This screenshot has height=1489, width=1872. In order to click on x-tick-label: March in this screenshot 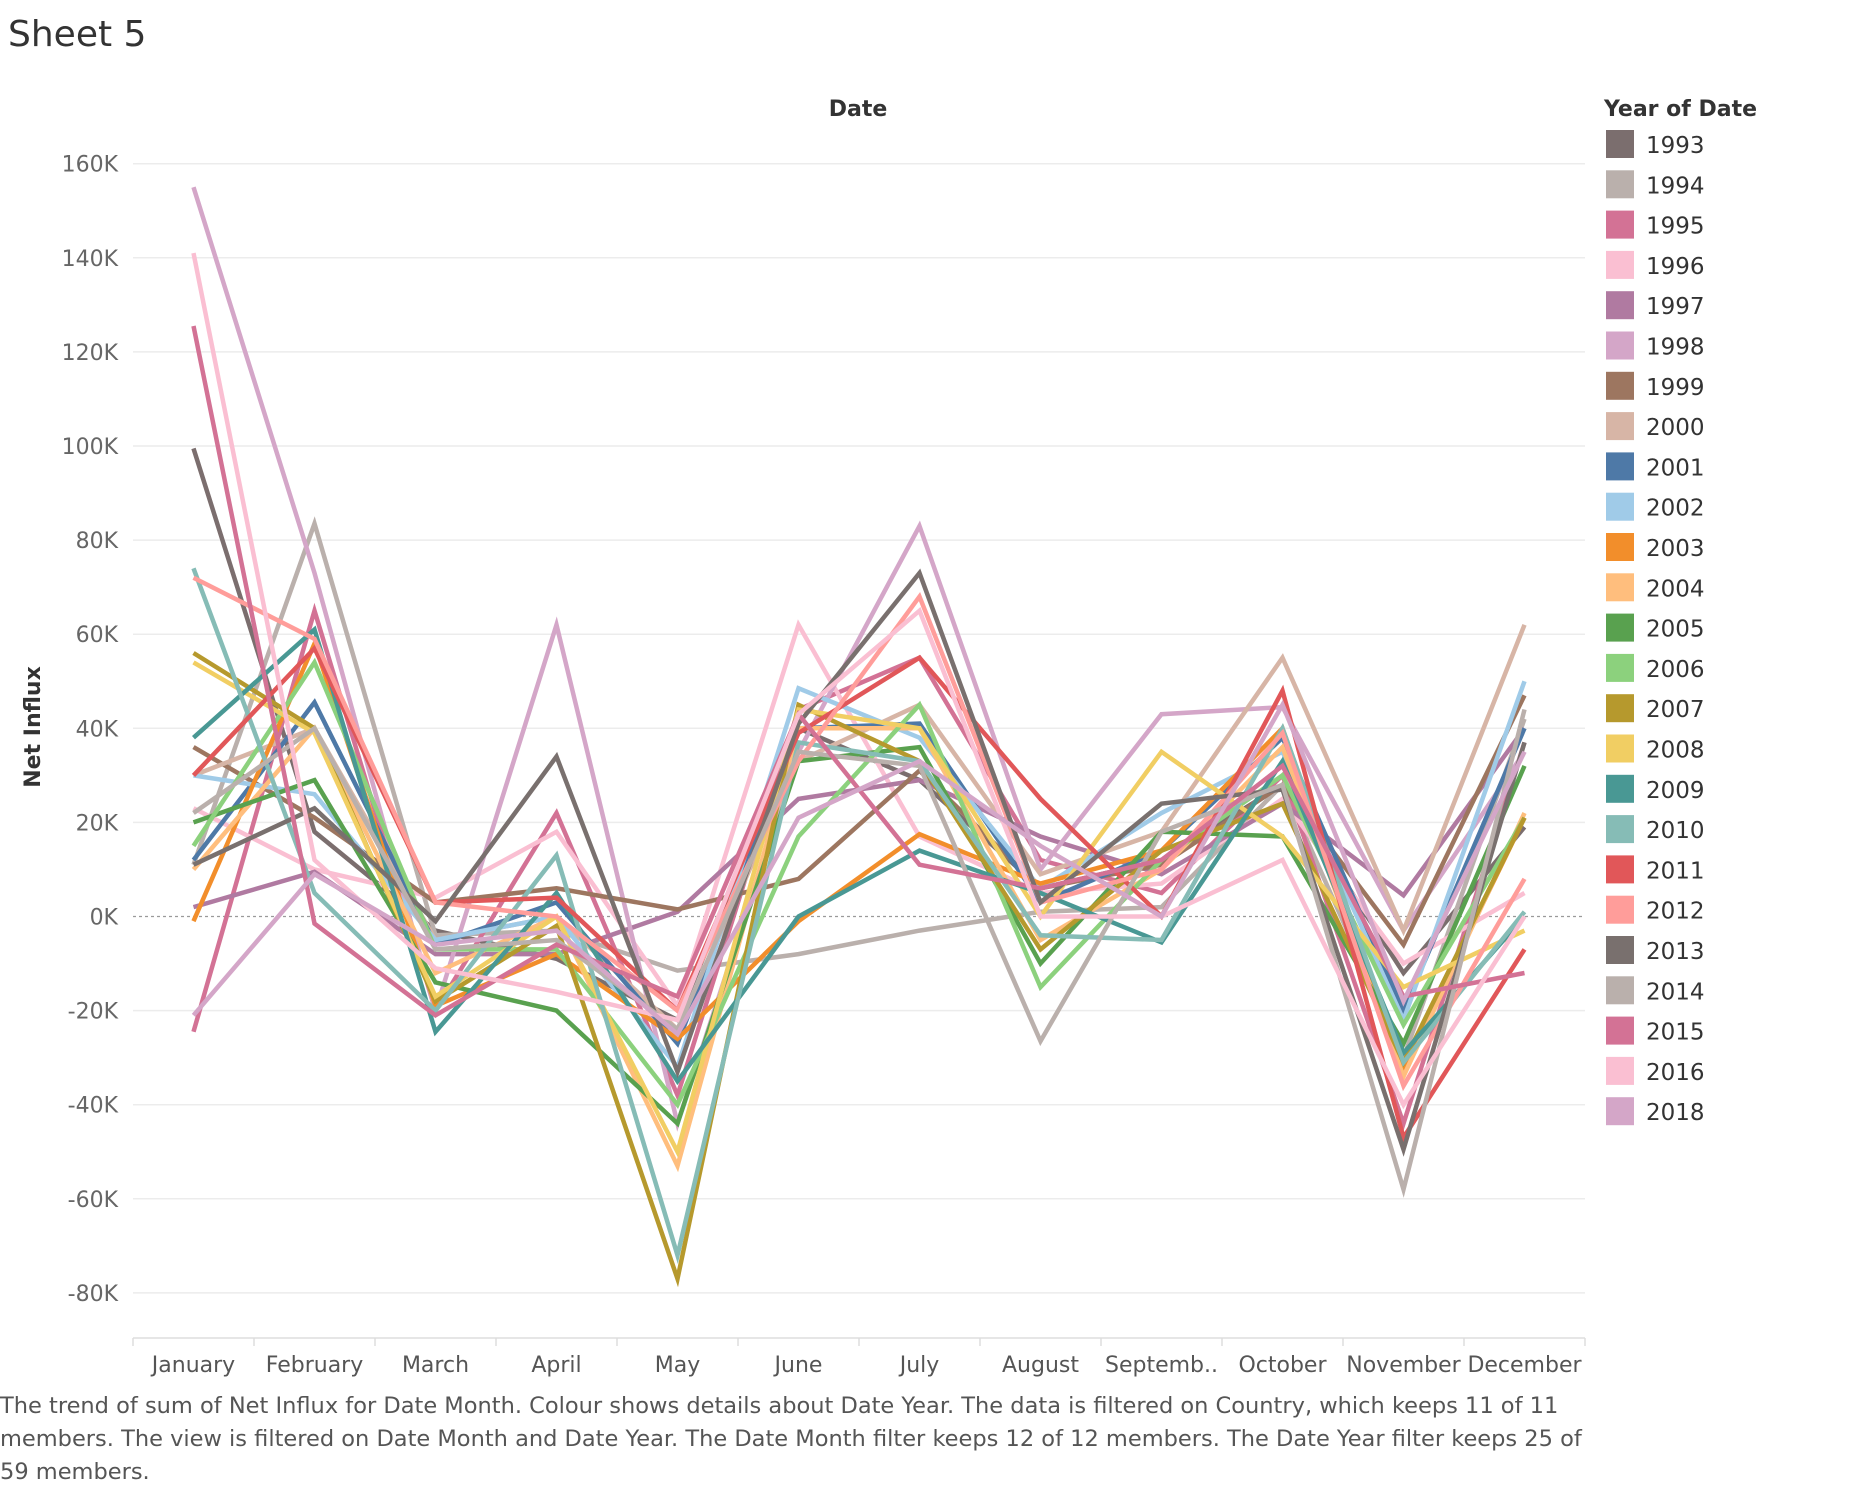, I will do `click(435, 1365)`.